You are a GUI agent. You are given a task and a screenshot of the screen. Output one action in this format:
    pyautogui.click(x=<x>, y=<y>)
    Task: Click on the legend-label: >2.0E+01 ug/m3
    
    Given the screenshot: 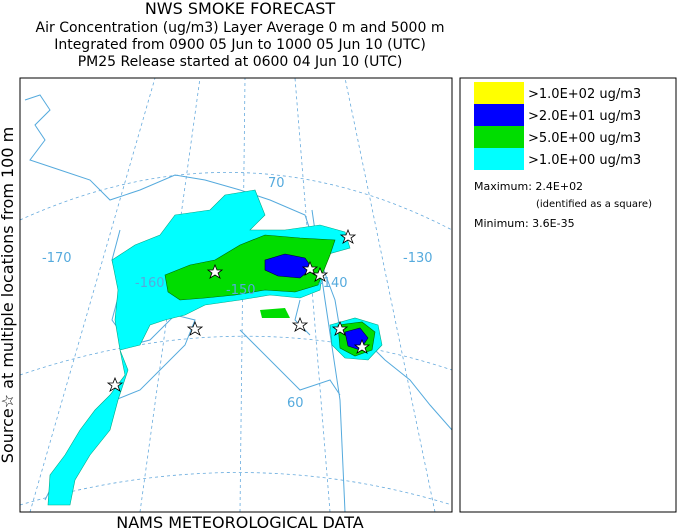 What is the action you would take?
    pyautogui.click(x=584, y=116)
    